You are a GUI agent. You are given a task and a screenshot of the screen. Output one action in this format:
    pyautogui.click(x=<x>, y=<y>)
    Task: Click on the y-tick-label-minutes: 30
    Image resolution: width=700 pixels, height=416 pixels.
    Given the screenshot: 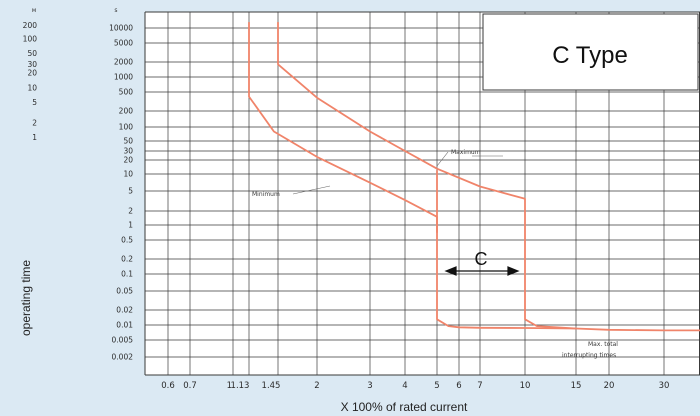 What is the action you would take?
    pyautogui.click(x=32, y=64)
    